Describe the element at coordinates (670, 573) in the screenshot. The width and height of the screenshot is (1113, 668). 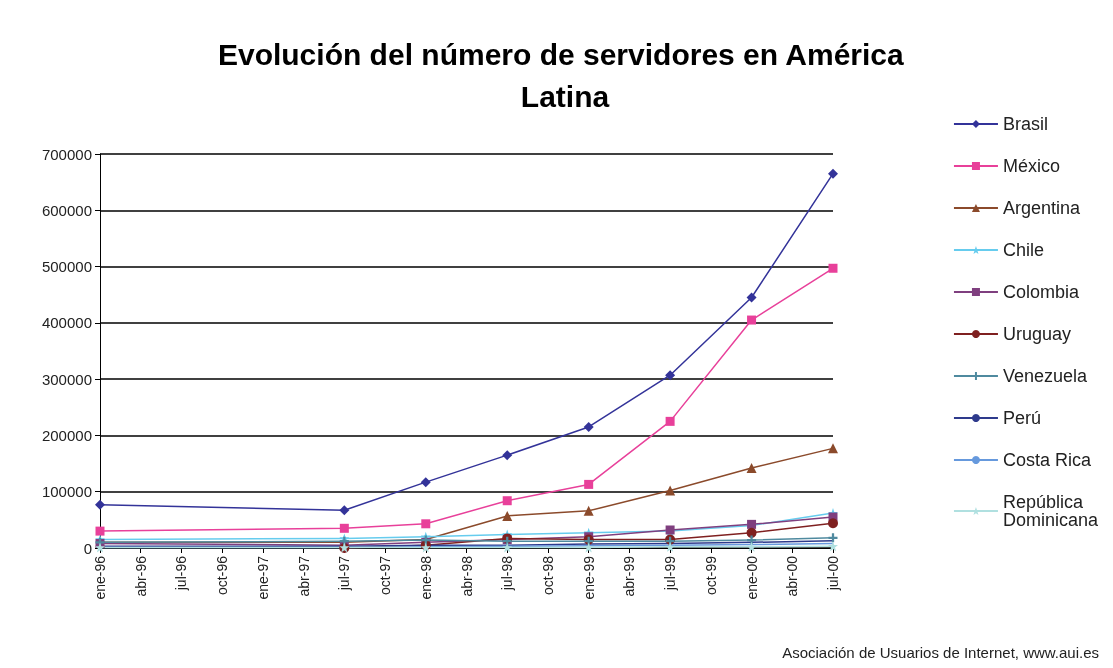
I see `x-tick-label: jul-99` at that location.